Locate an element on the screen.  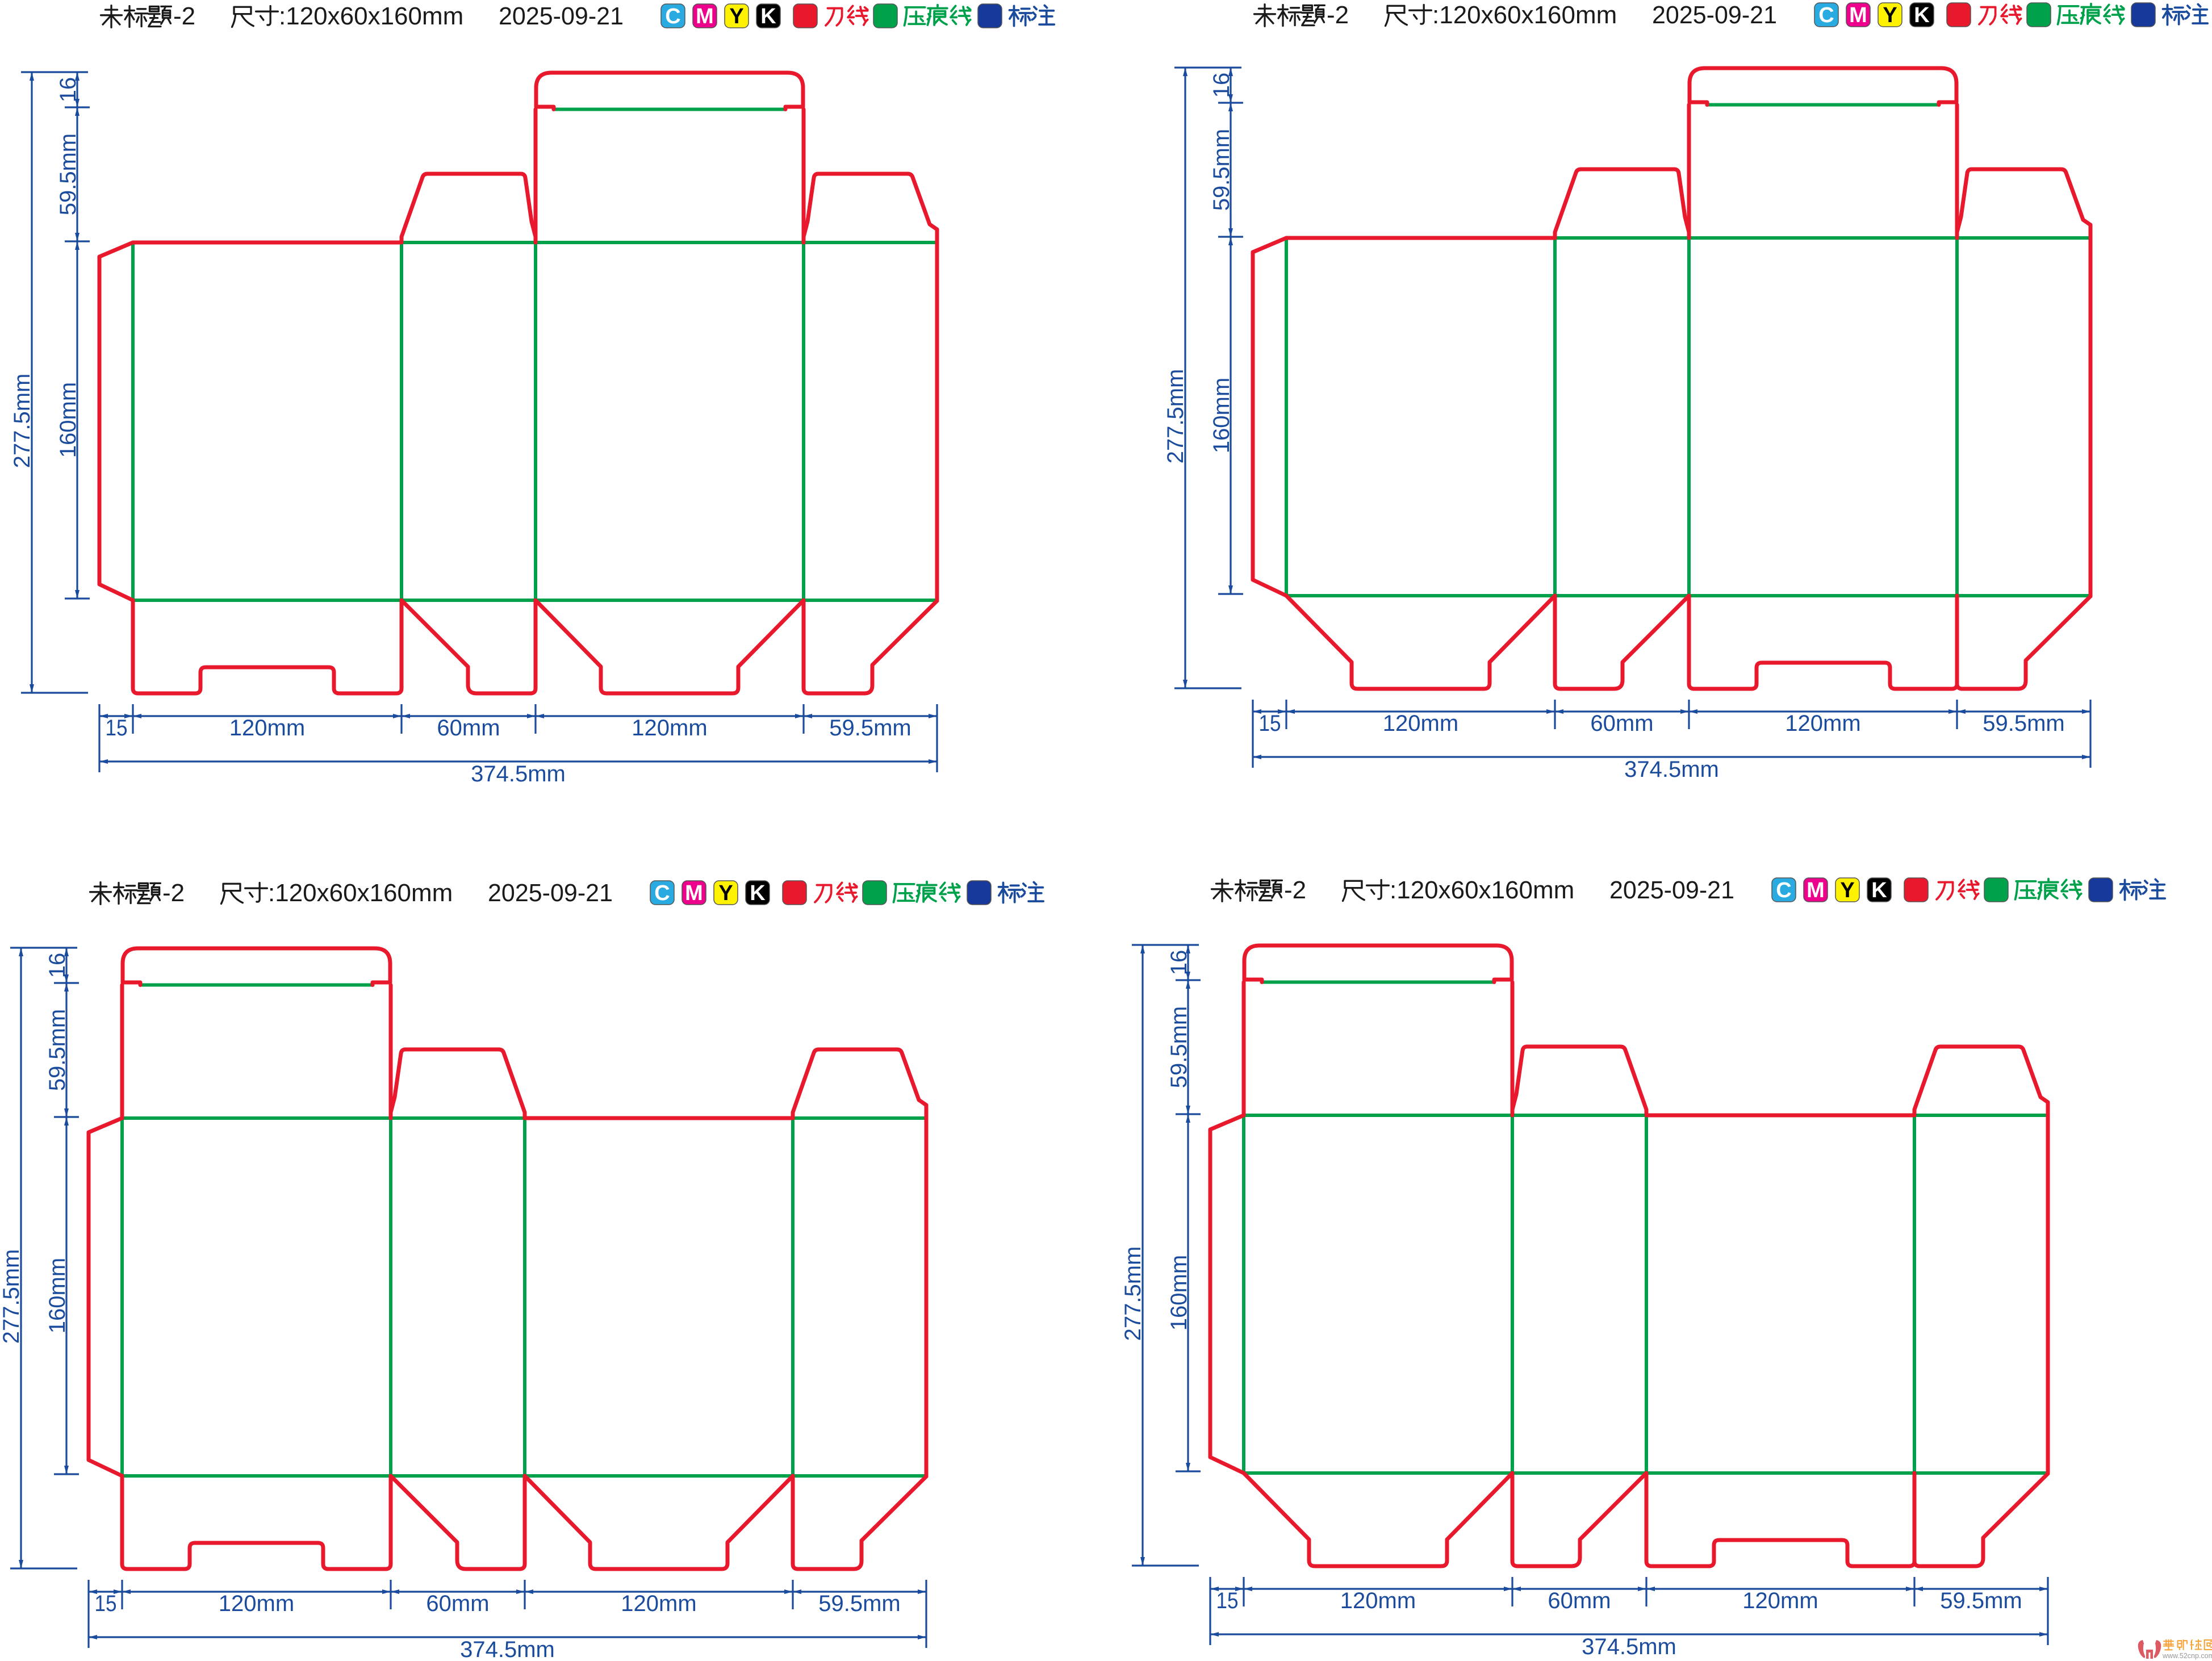
svg-text: www.52cnp.com is located at coordinates (2187, 1656).